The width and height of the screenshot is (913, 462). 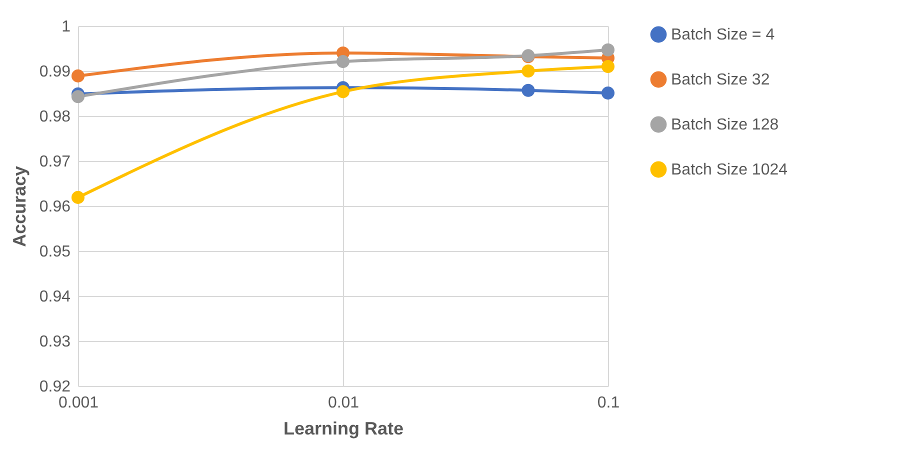 What do you see at coordinates (343, 428) in the screenshot?
I see `x-axis-title: Learning Rate` at bounding box center [343, 428].